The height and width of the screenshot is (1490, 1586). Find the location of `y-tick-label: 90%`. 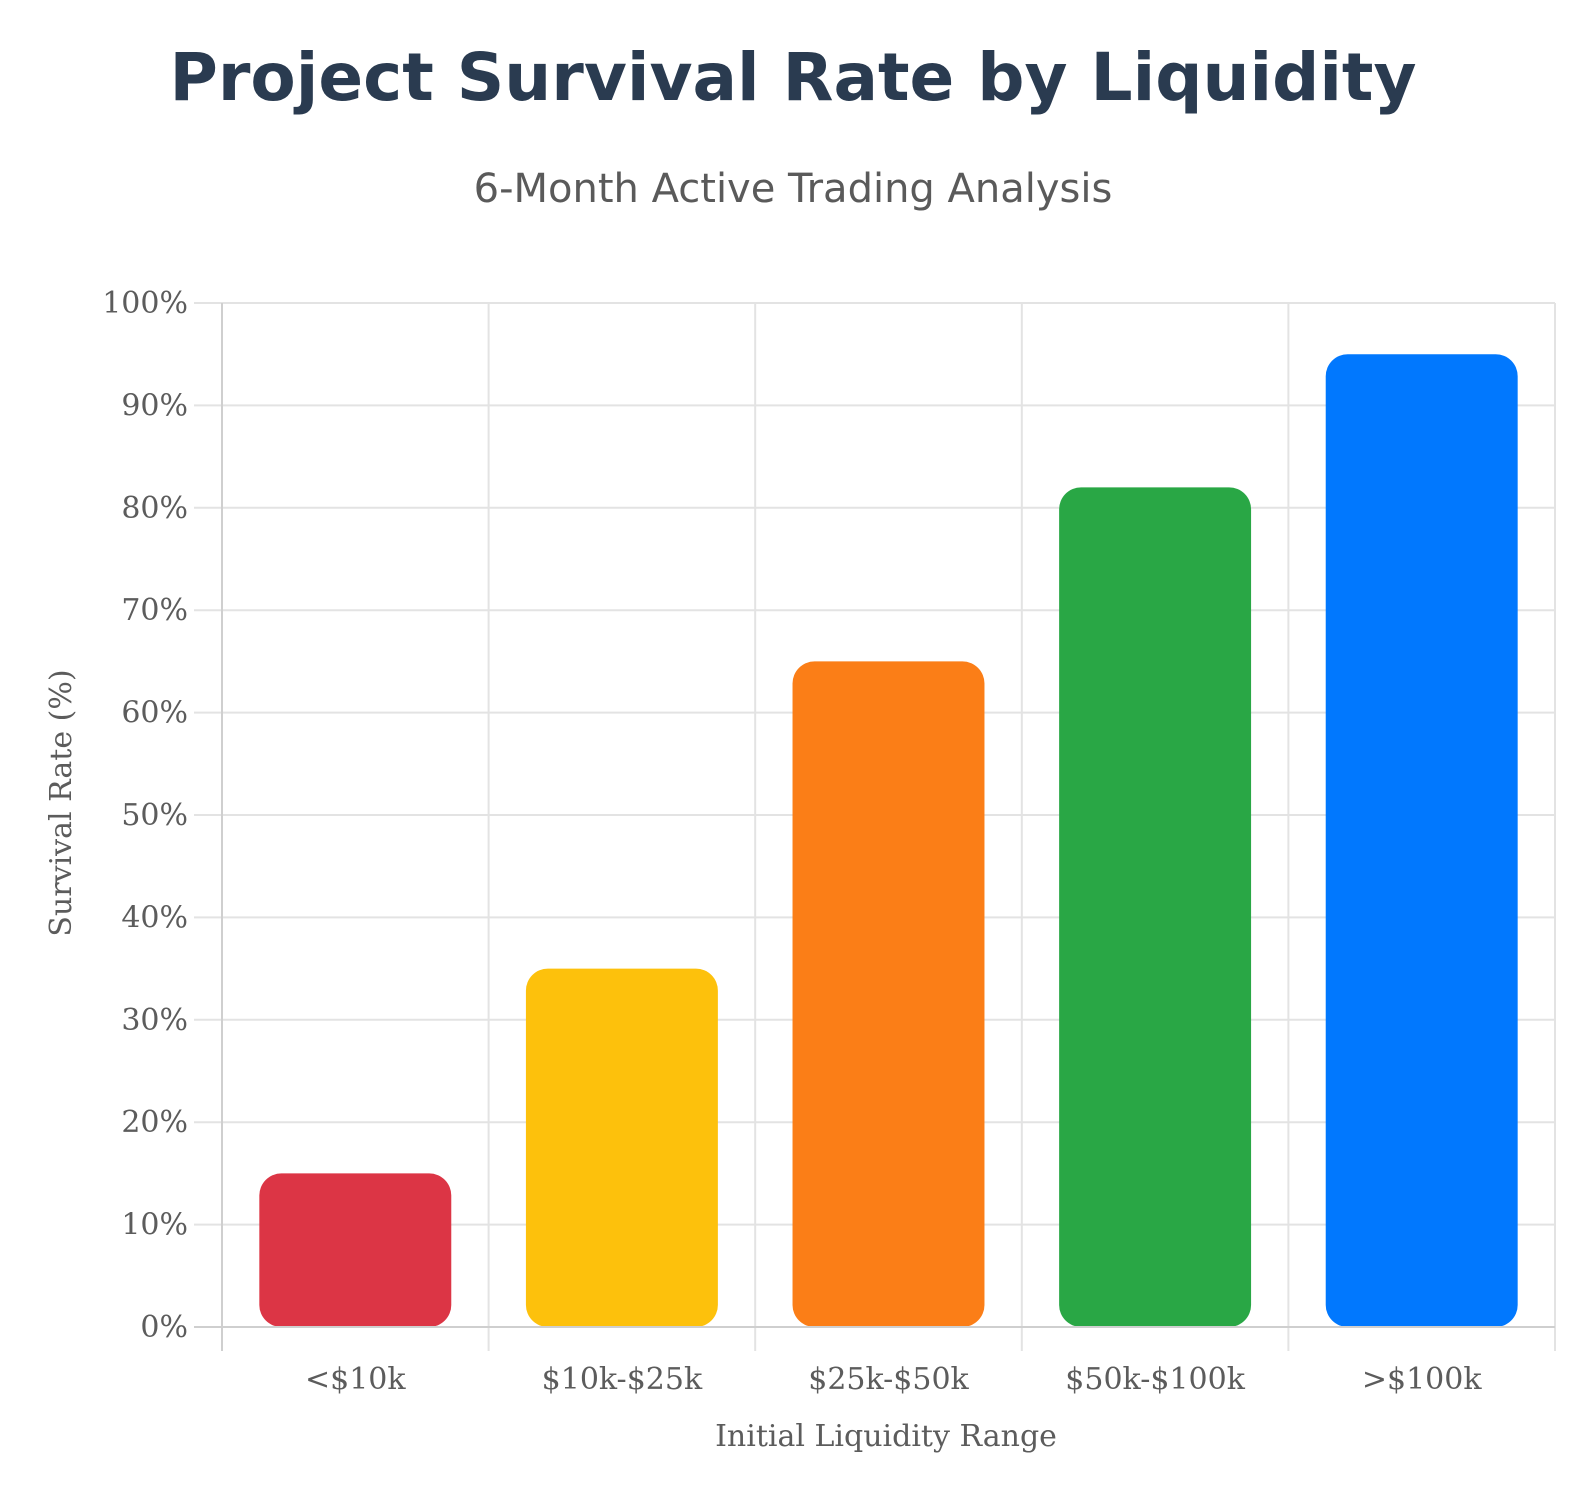

y-tick-label: 90% is located at coordinates (154, 405).